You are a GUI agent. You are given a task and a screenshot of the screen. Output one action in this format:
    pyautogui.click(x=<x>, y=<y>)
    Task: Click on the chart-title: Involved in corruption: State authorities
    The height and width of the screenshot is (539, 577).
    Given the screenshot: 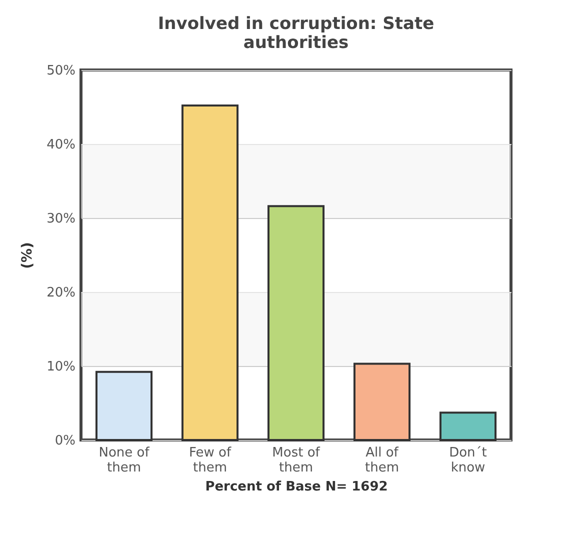 What is the action you would take?
    pyautogui.click(x=296, y=33)
    